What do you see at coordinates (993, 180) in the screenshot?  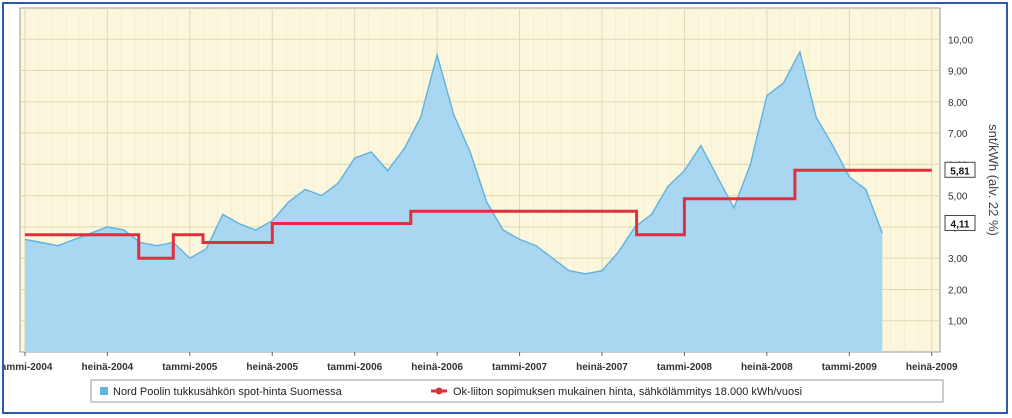 I see `y-axis-label: snt/kWh (alv. 22 %)` at bounding box center [993, 180].